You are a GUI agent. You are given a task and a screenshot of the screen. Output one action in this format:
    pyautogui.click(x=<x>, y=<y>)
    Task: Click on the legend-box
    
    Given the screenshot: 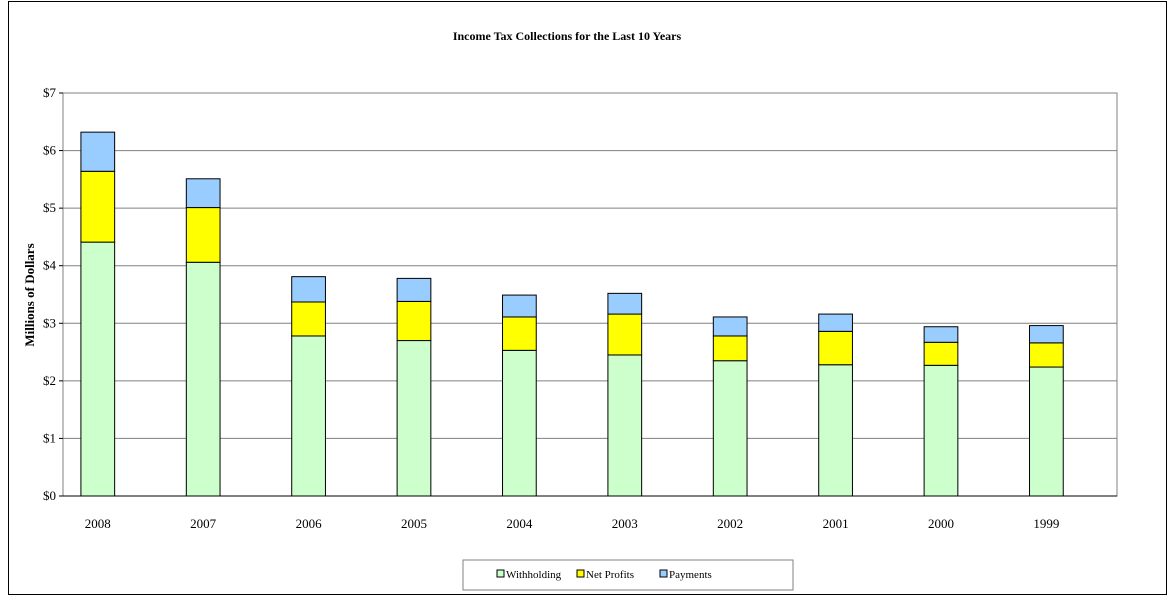 What is the action you would take?
    pyautogui.click(x=628, y=575)
    